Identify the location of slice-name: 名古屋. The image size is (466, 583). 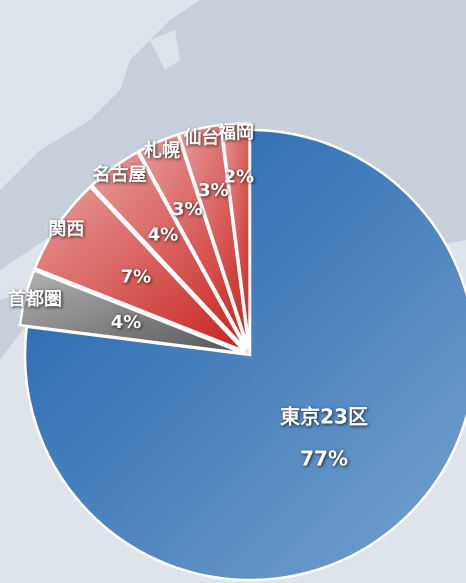
(120, 174).